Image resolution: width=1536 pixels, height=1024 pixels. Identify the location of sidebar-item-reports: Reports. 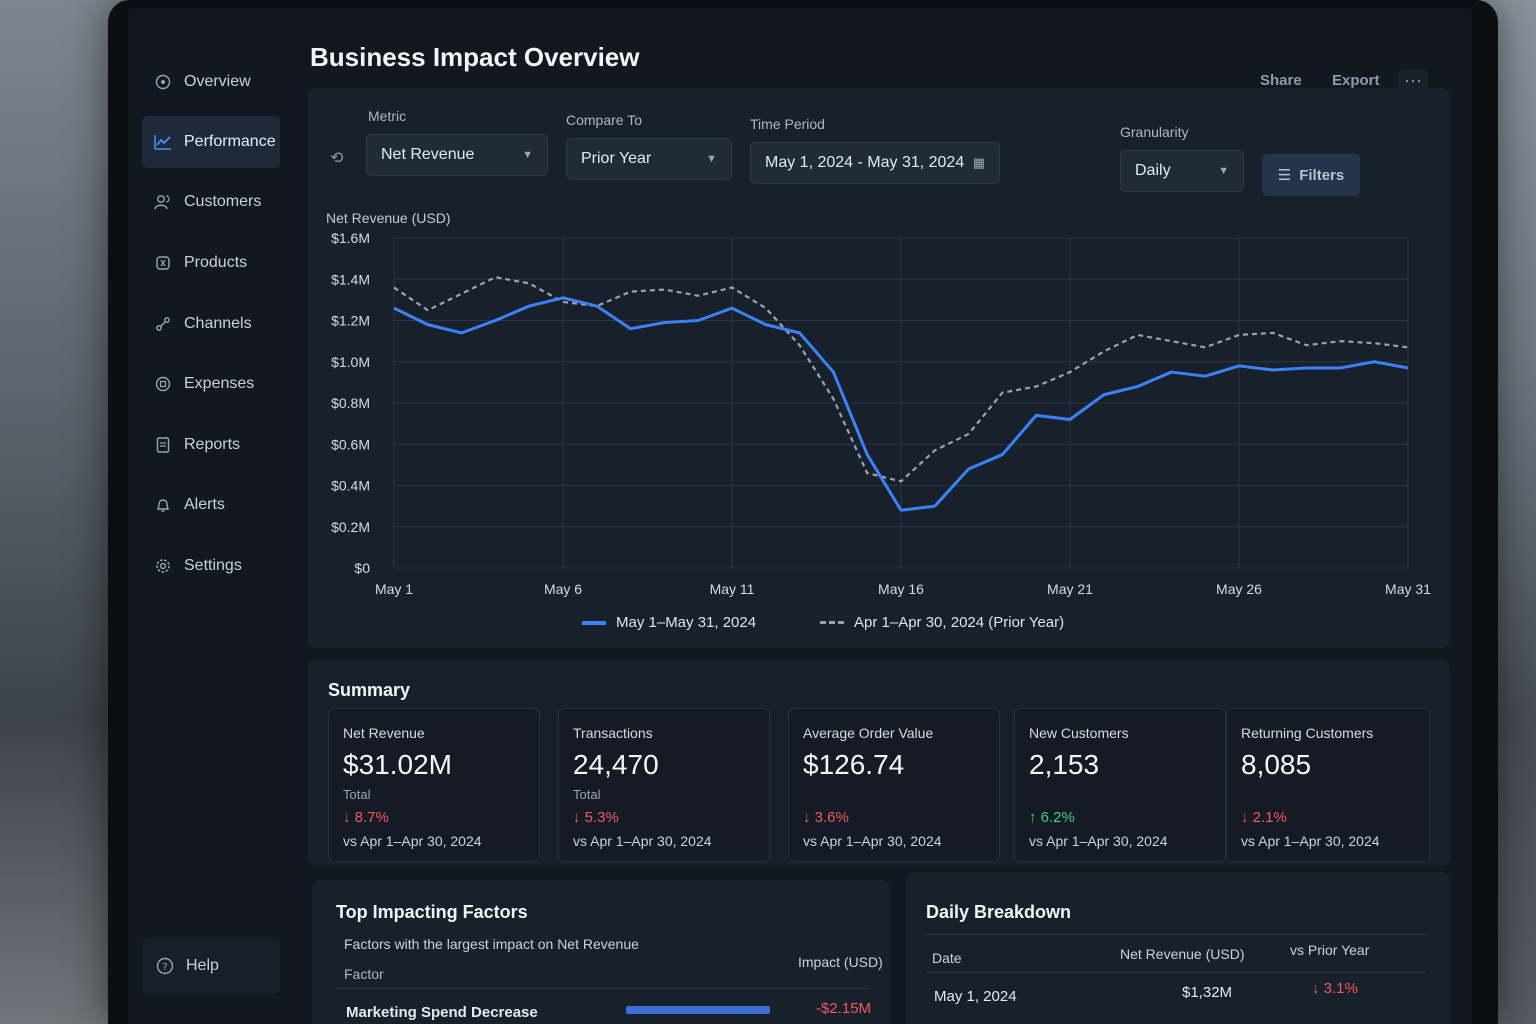
(211, 445).